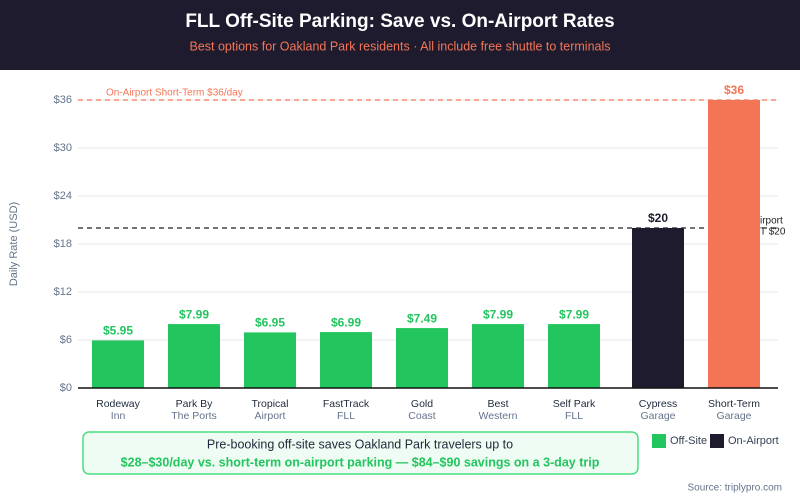 This screenshot has width=800, height=500. I want to click on y-tick-label: $12, so click(63, 292).